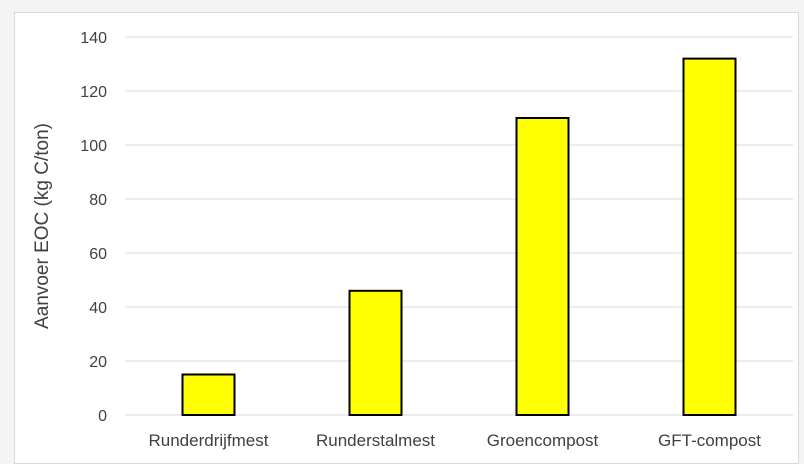 The height and width of the screenshot is (464, 804). Describe the element at coordinates (93, 38) in the screenshot. I see `y-tick-label: 140` at that location.